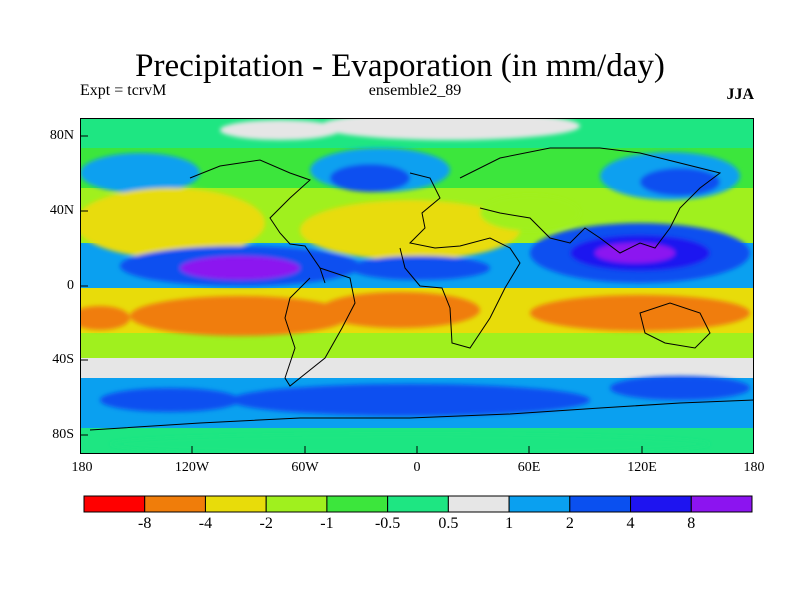 The image size is (800, 600). Describe the element at coordinates (327, 523) in the screenshot. I see `colorbar-label: -1` at that location.